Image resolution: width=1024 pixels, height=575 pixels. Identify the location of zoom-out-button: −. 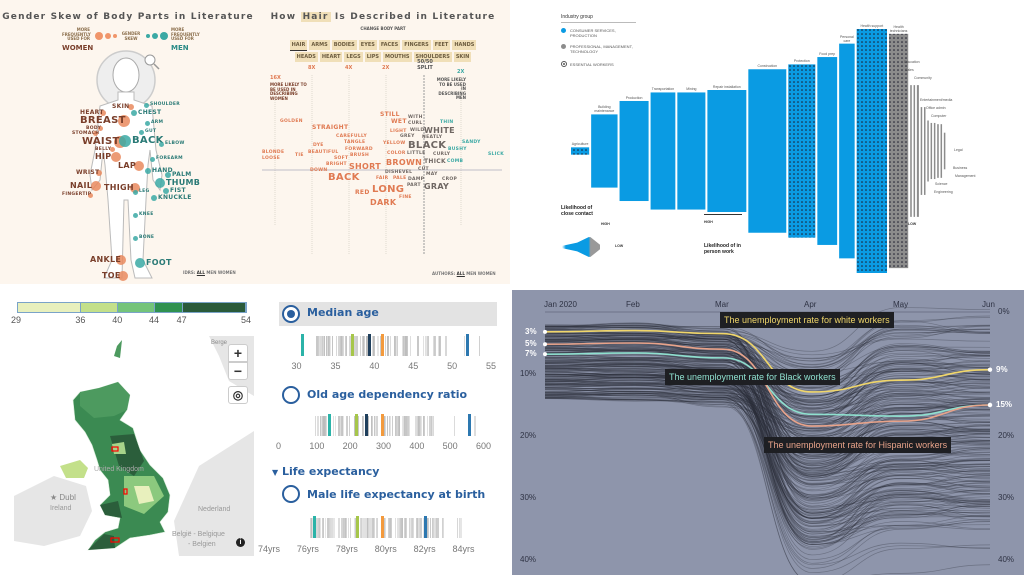
(238, 371).